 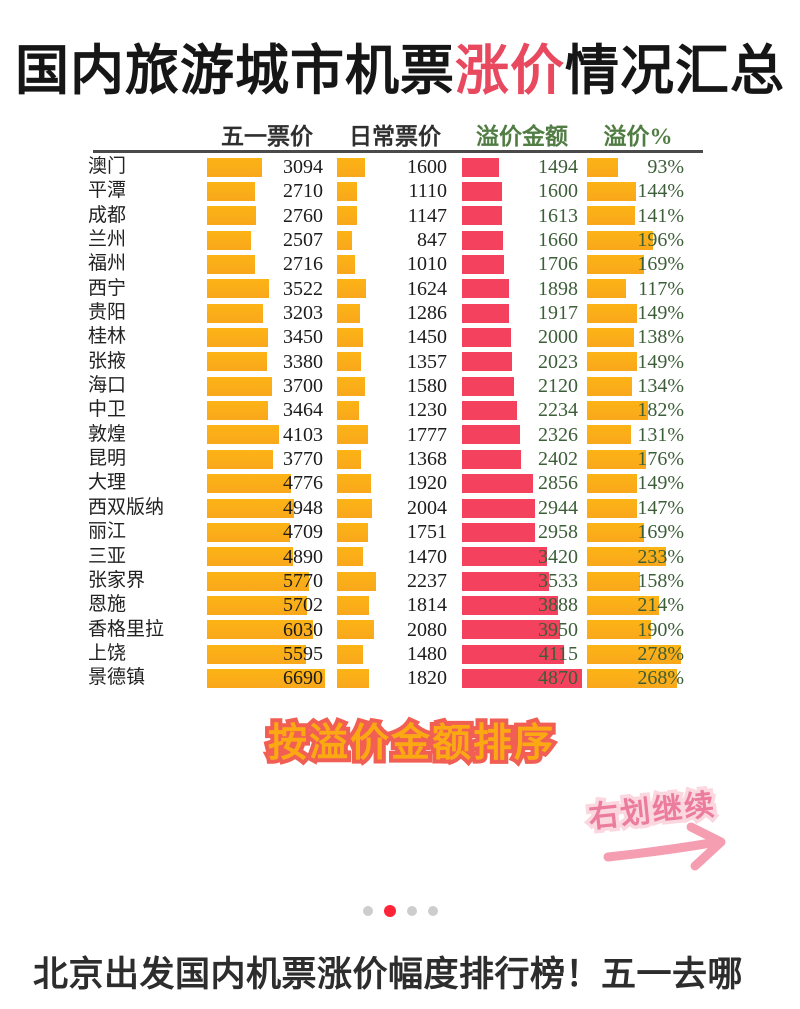 I want to click on city-label: 三亚, so click(x=107, y=556).